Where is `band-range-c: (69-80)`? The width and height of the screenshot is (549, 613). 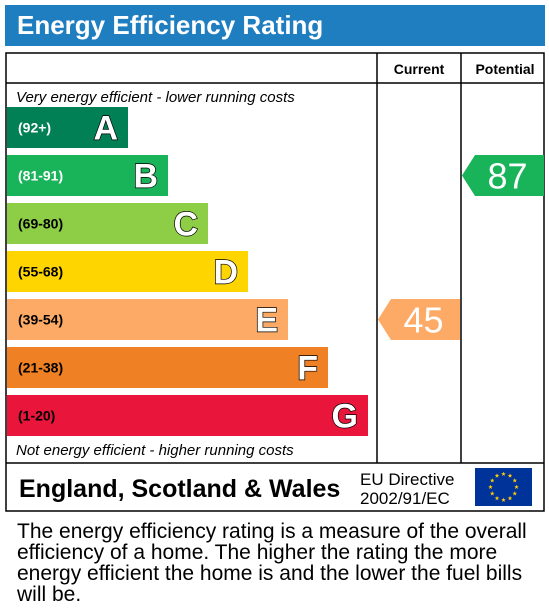
band-range-c: (69-80) is located at coordinates (40, 224).